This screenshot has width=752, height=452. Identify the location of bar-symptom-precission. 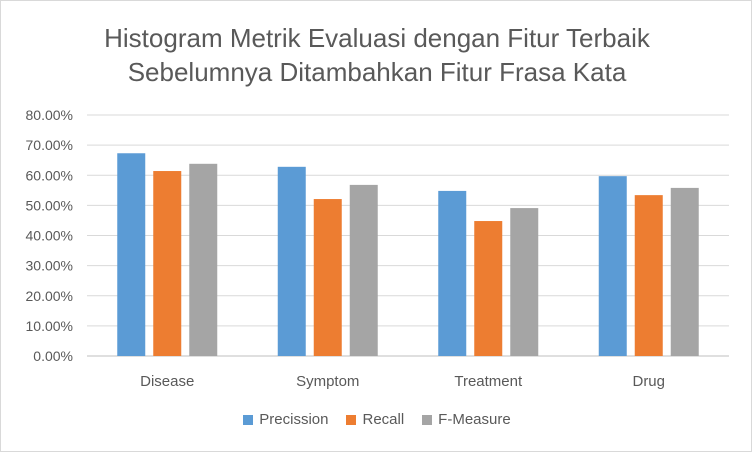
(291, 261).